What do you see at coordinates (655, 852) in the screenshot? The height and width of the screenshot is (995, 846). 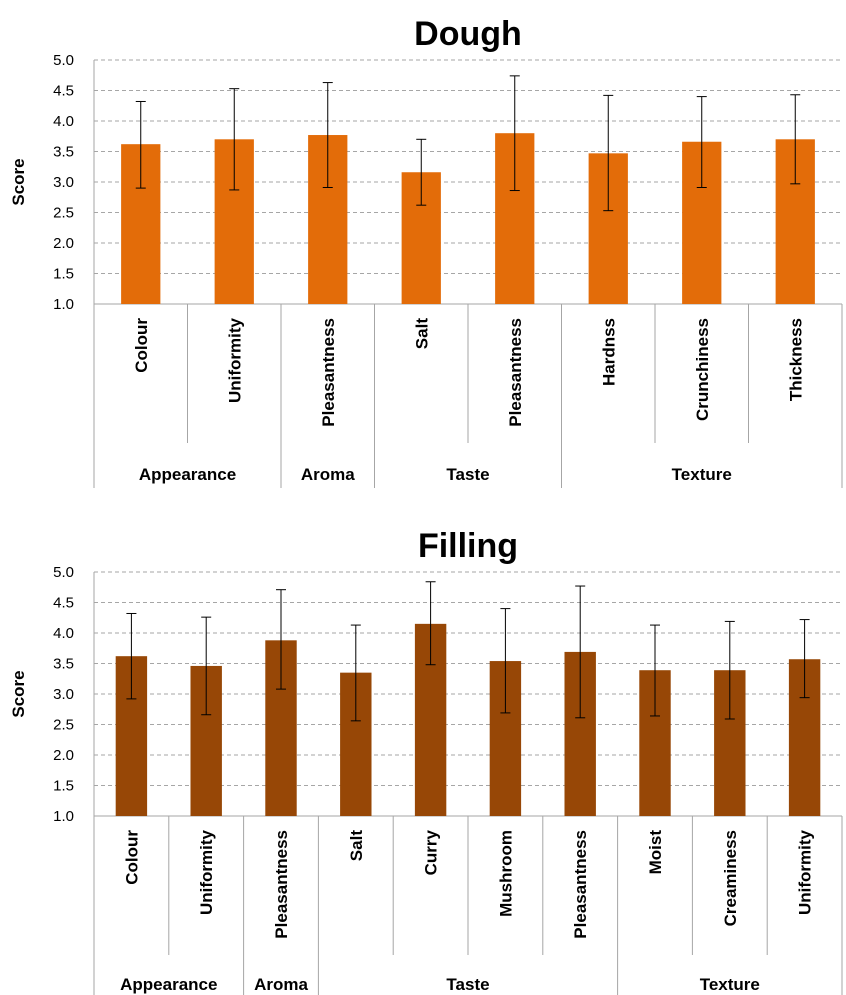 I see `category-label: Moist` at bounding box center [655, 852].